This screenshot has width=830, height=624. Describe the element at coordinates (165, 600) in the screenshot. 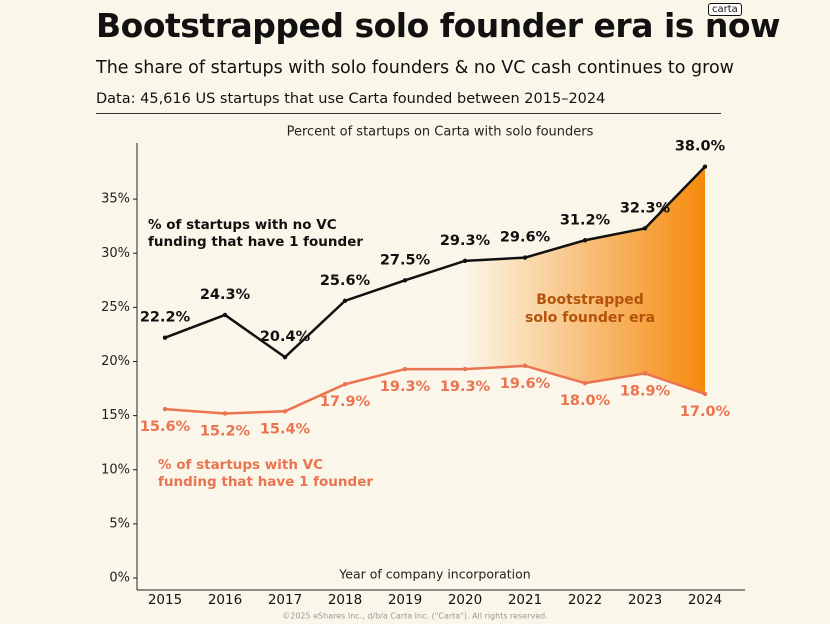

I see `x-tick-label: 2015` at that location.